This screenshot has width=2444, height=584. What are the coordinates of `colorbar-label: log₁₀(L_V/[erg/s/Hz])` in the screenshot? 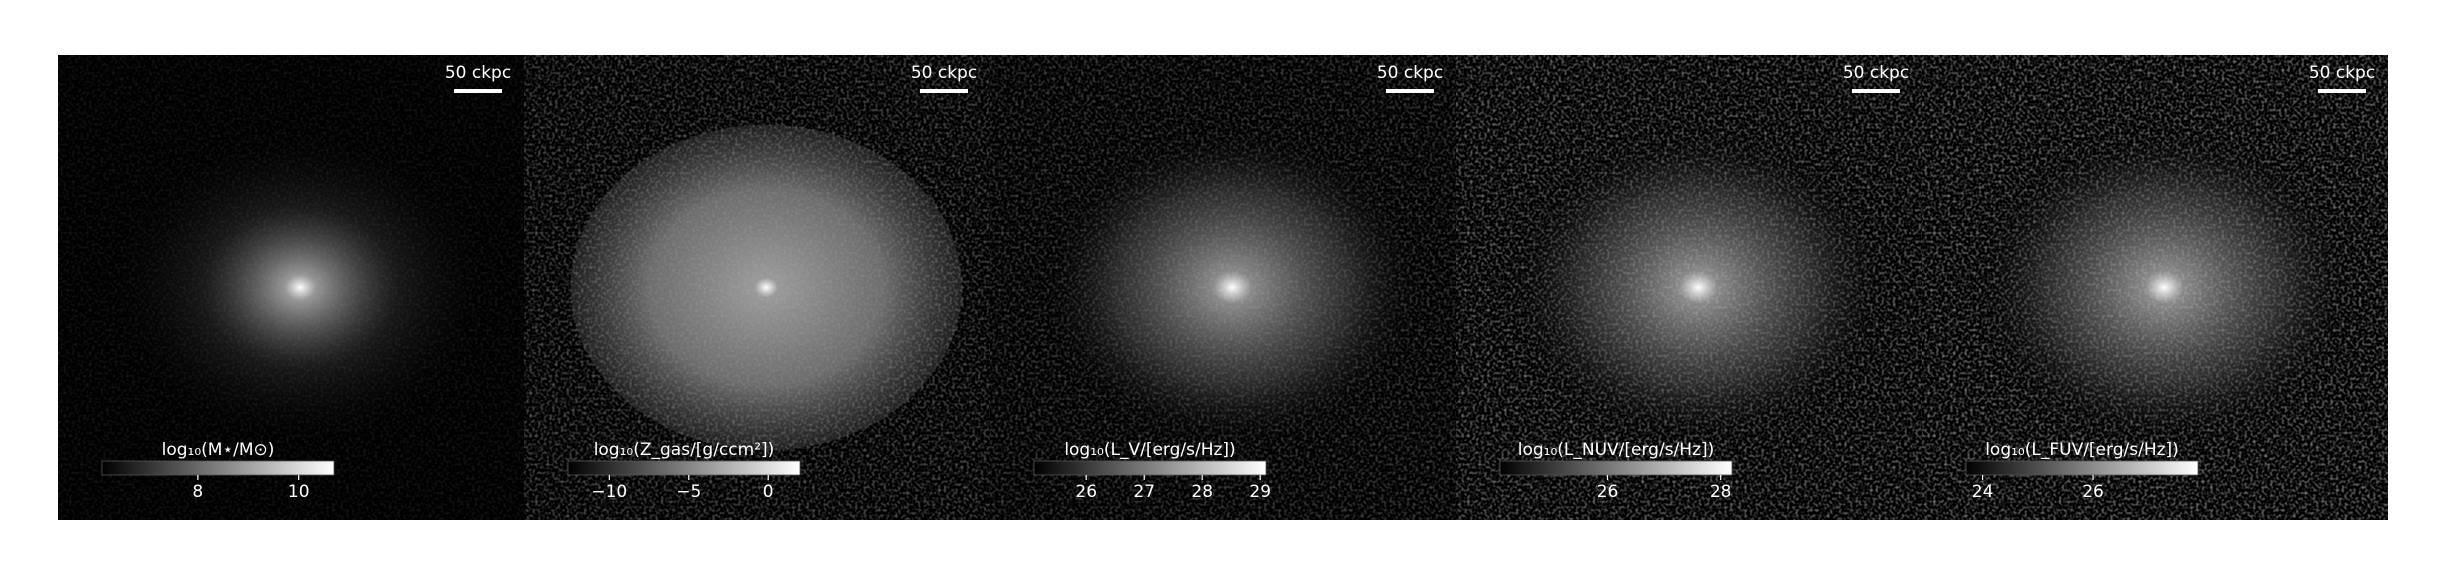 It's located at (1149, 450).